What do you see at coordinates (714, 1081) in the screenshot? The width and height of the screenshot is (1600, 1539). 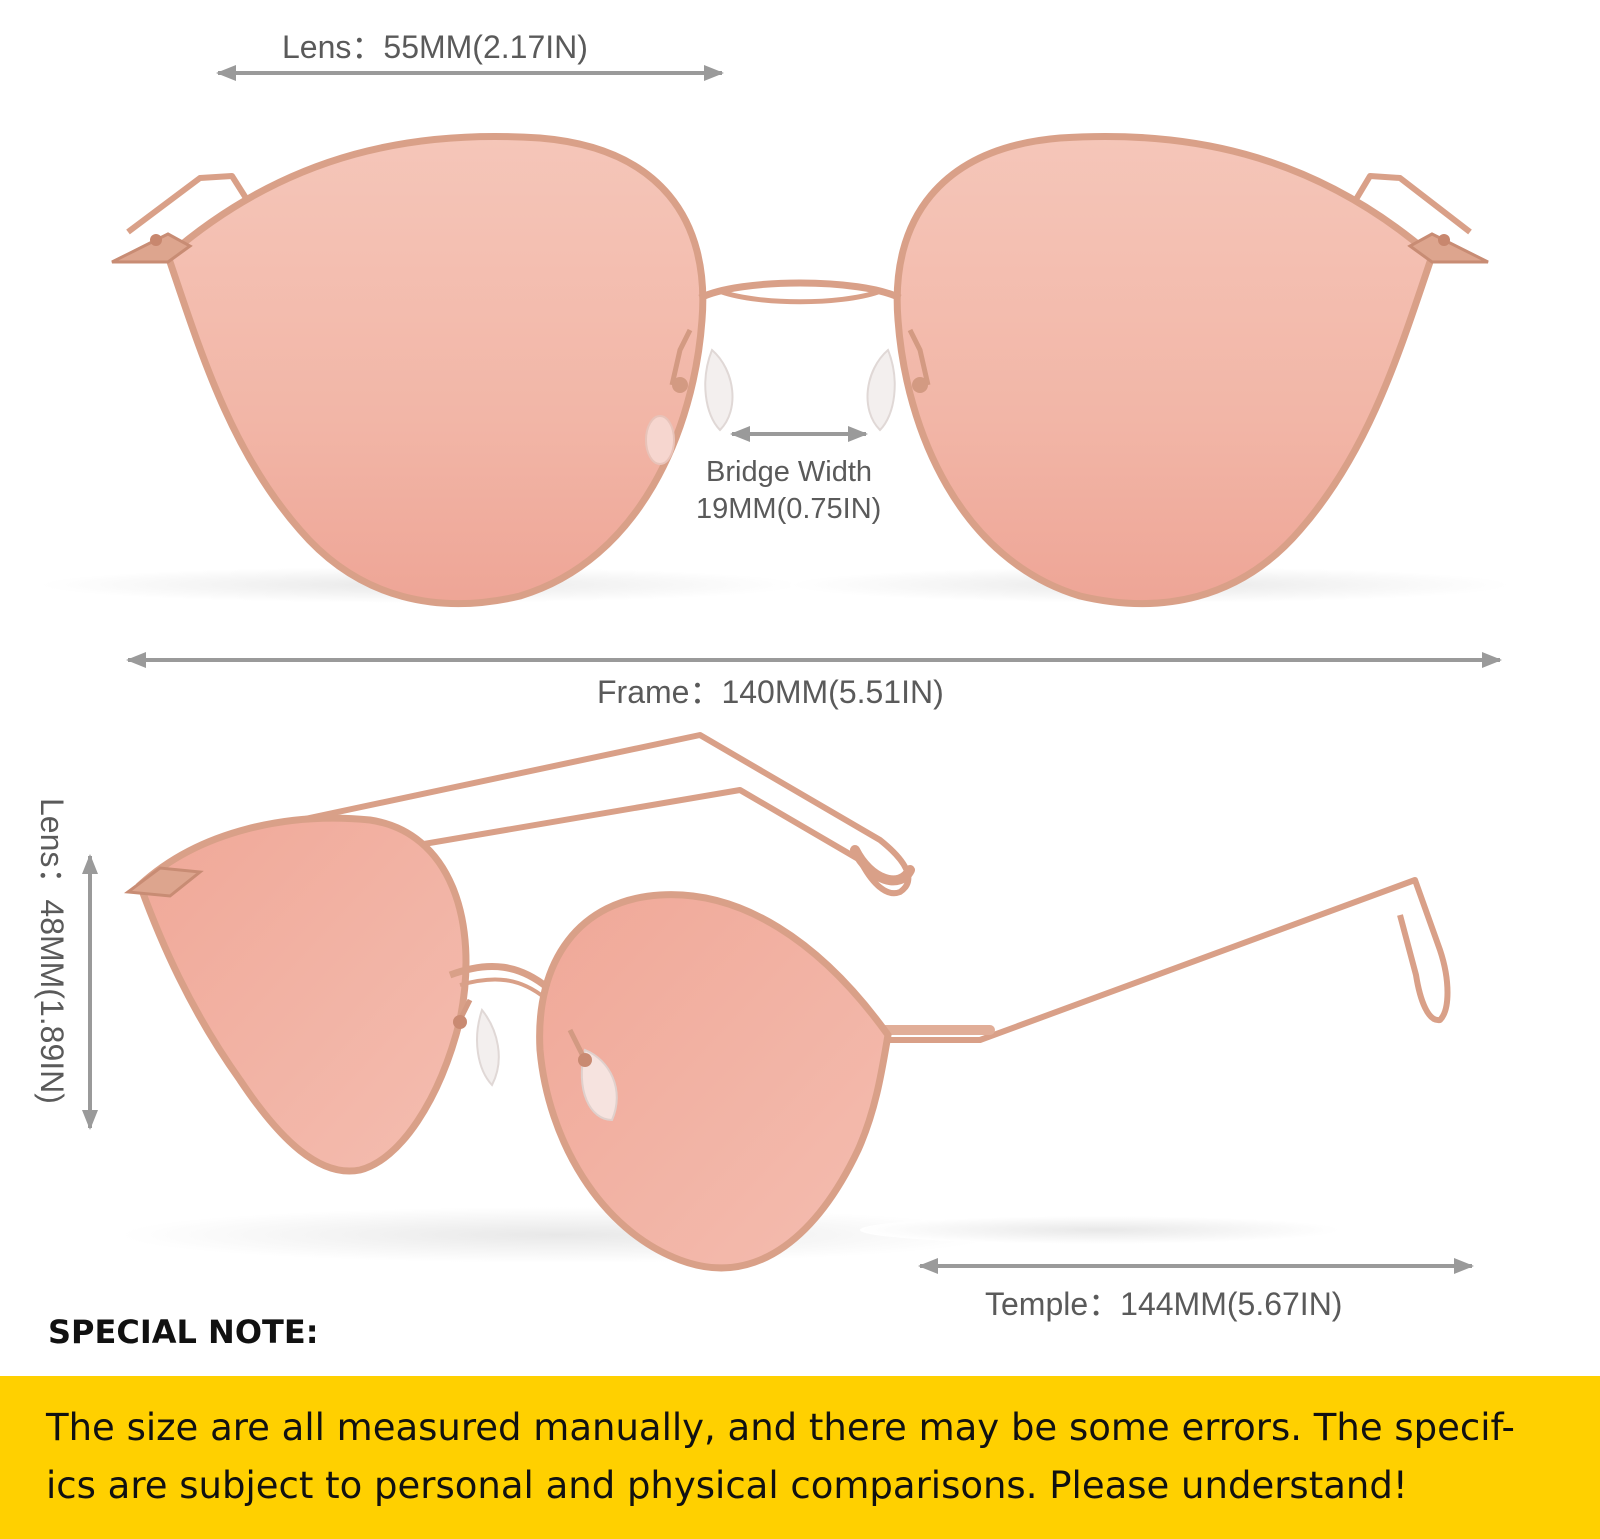 I see `side-right-lens` at bounding box center [714, 1081].